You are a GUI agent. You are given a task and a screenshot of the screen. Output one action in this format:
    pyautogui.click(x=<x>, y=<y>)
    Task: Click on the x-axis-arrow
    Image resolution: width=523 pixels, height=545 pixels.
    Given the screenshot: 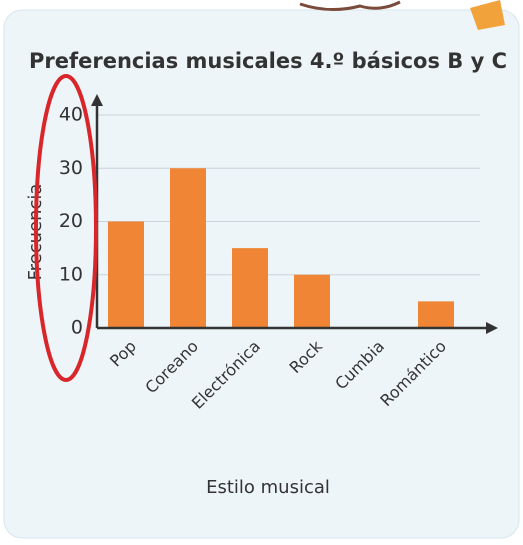 What is the action you would take?
    pyautogui.click(x=492, y=328)
    